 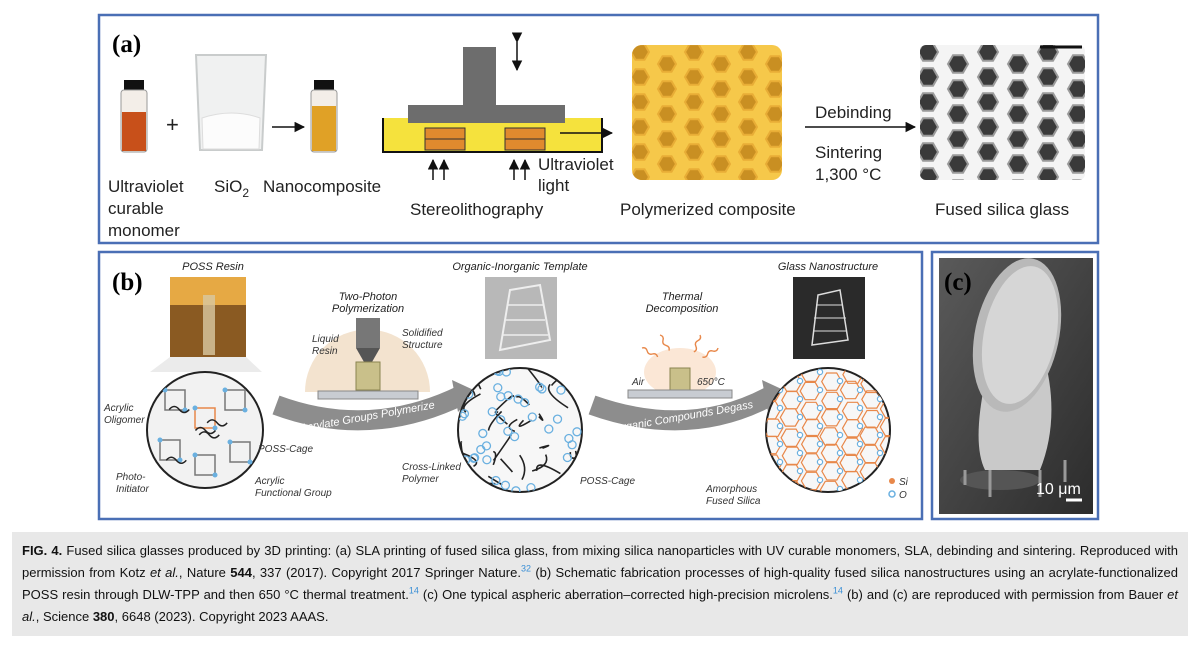 I want to click on label: Polymer, so click(x=420, y=479).